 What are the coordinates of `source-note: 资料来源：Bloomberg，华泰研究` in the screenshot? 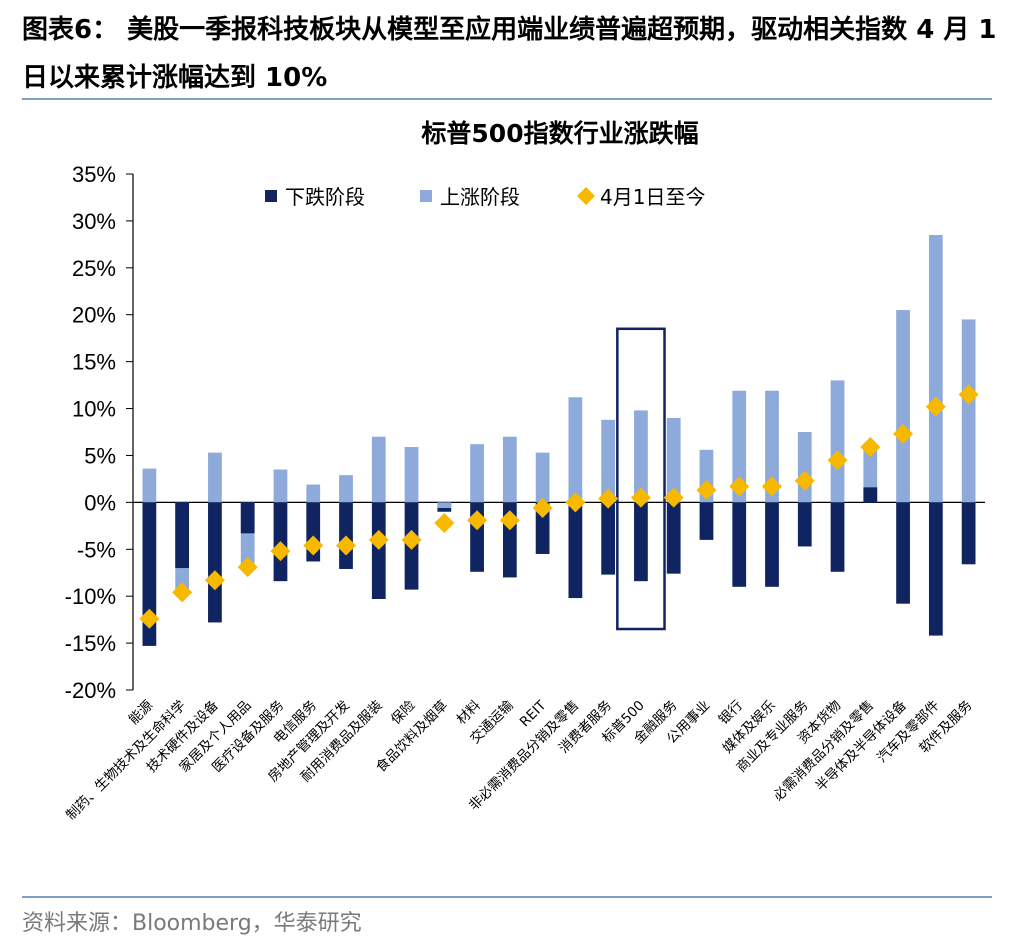 It's located at (192, 923).